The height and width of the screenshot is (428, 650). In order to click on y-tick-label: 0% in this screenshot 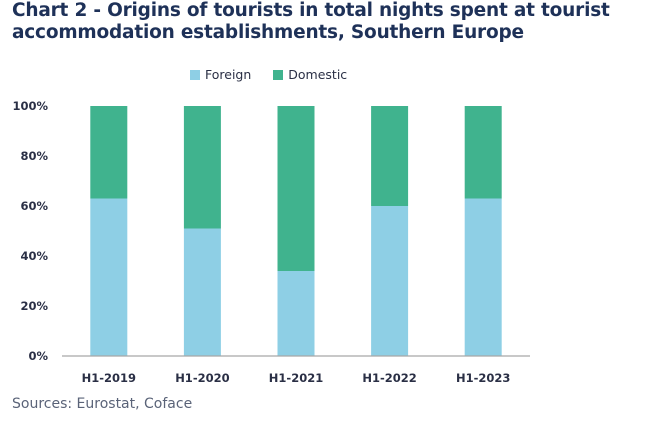, I will do `click(38, 356)`.